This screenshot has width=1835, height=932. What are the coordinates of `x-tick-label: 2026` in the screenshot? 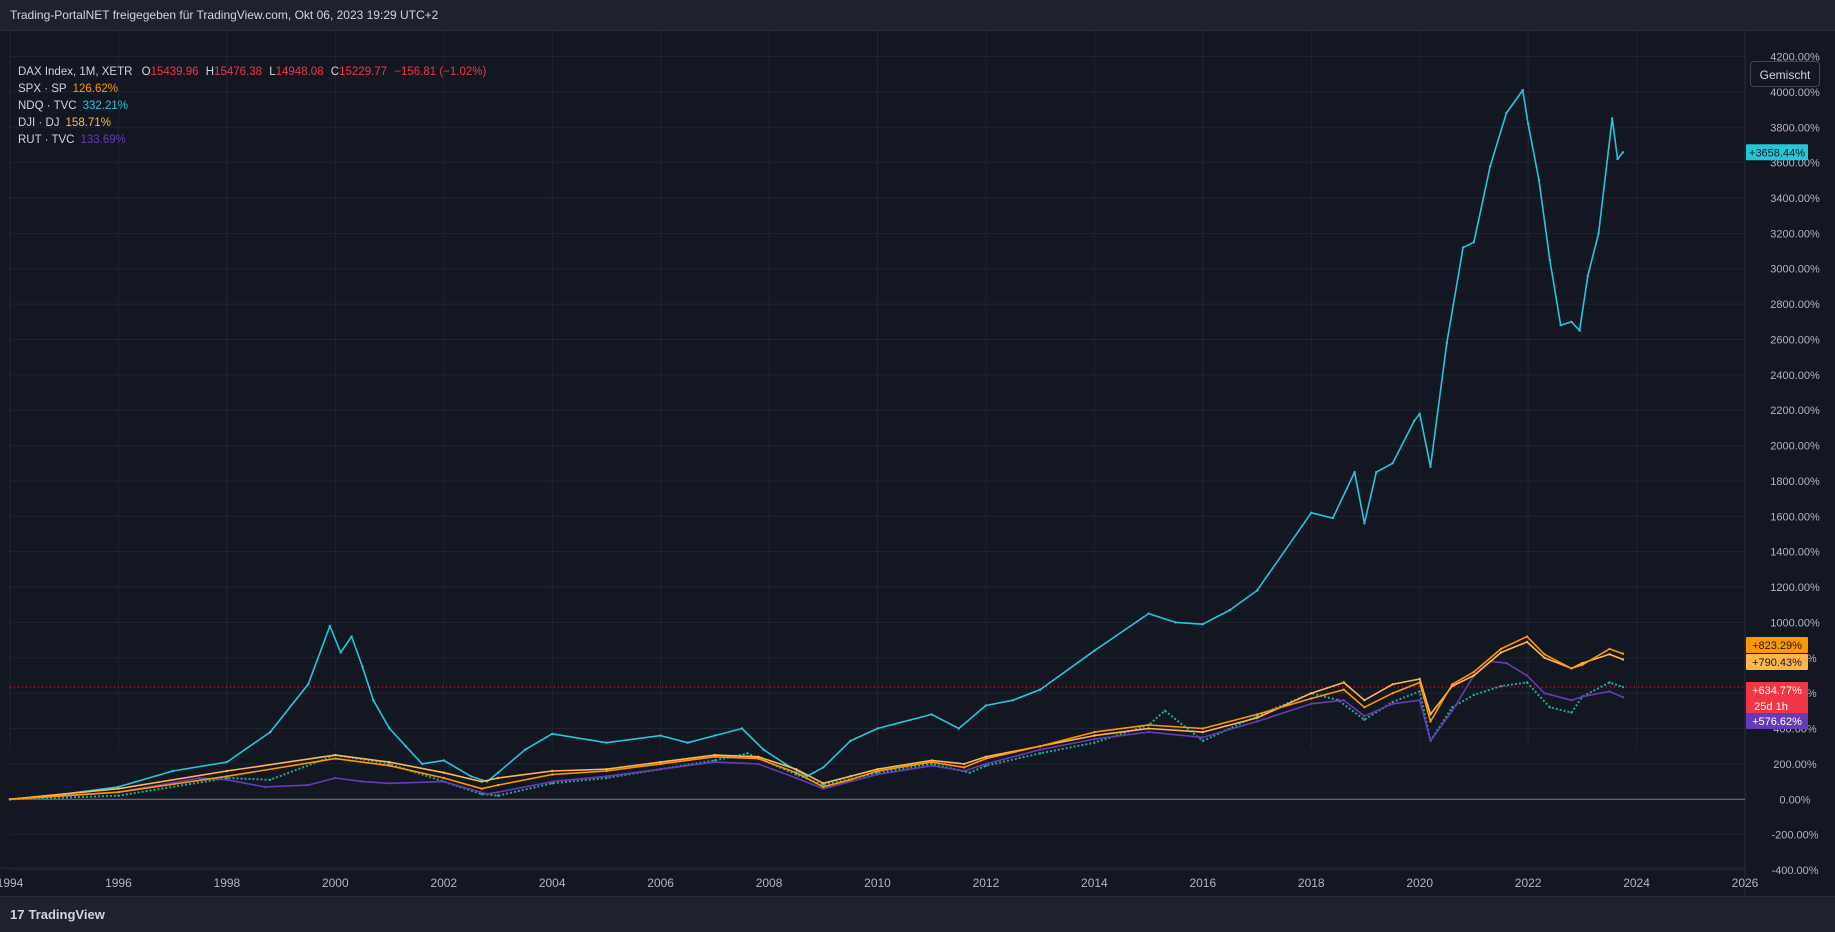 It's located at (1745, 883).